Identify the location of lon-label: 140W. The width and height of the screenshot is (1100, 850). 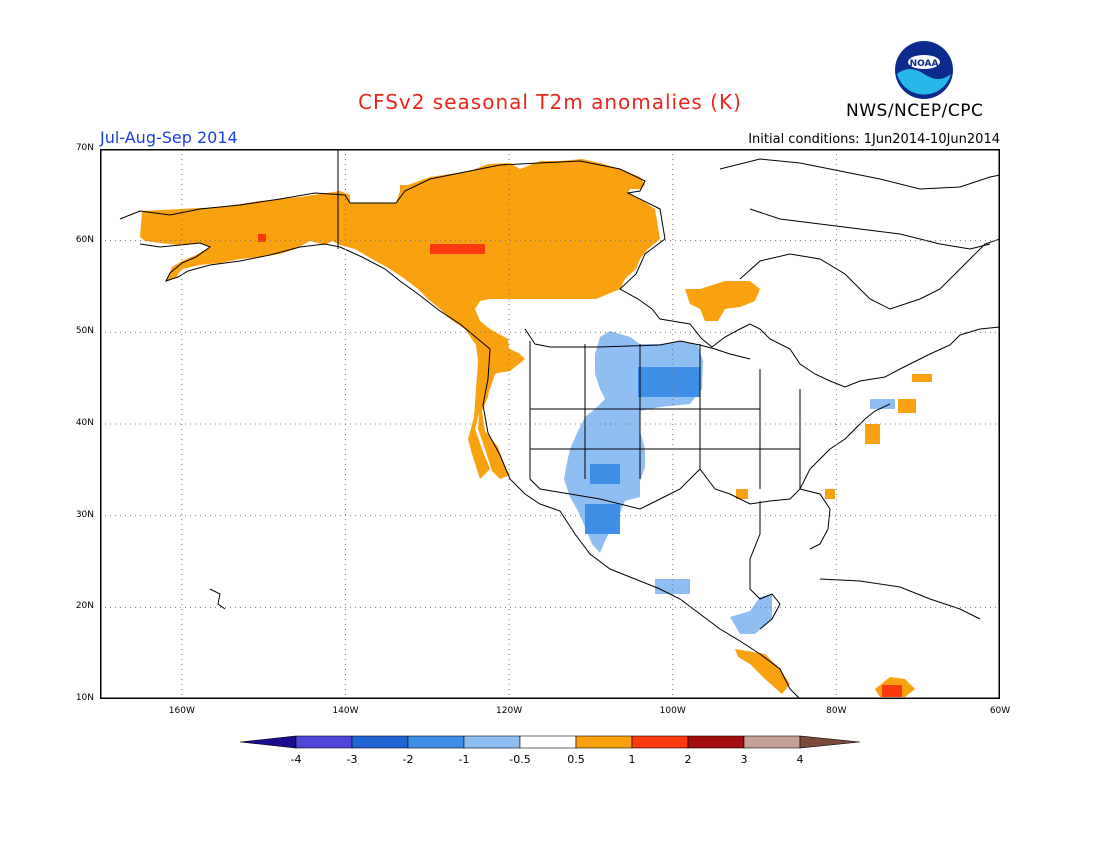
(345, 711).